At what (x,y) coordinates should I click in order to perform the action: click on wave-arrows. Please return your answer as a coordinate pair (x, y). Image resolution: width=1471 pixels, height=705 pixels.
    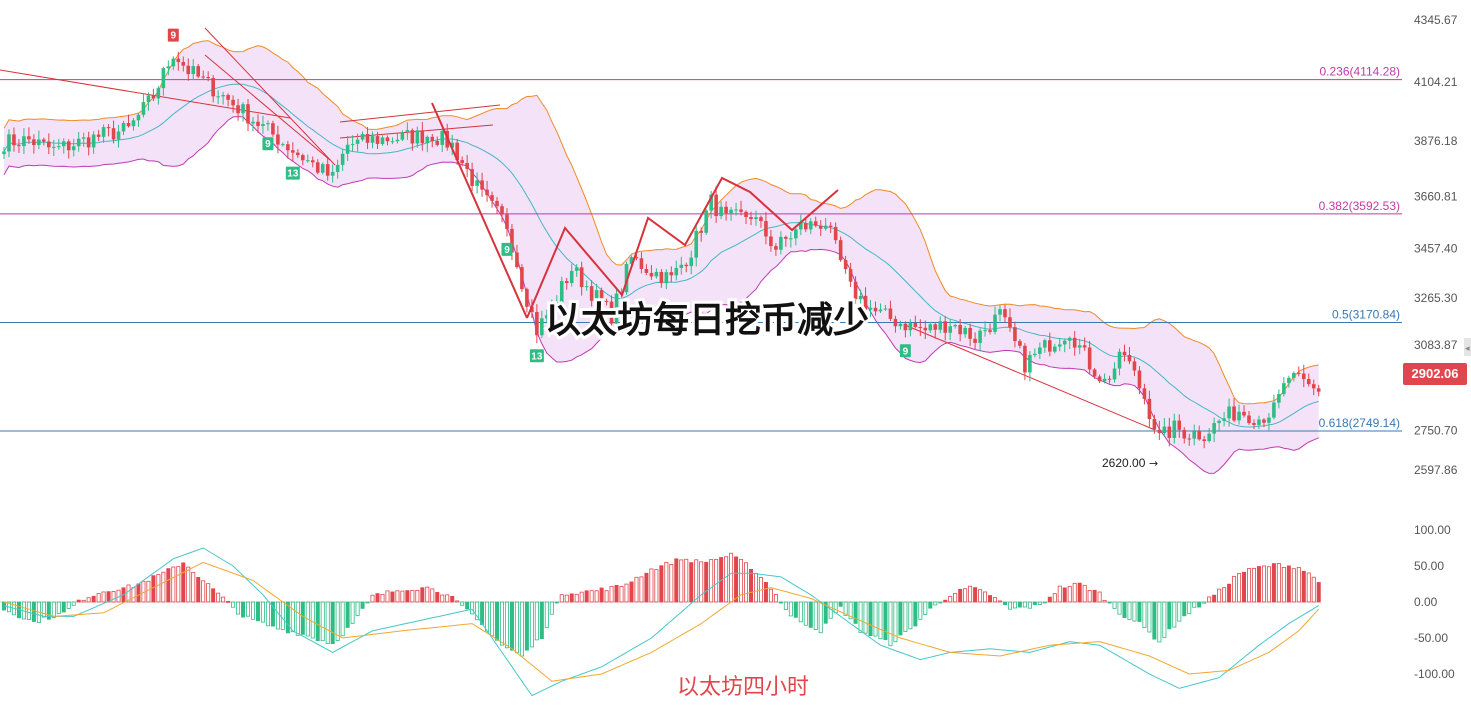
    Looking at the image, I should click on (635, 210).